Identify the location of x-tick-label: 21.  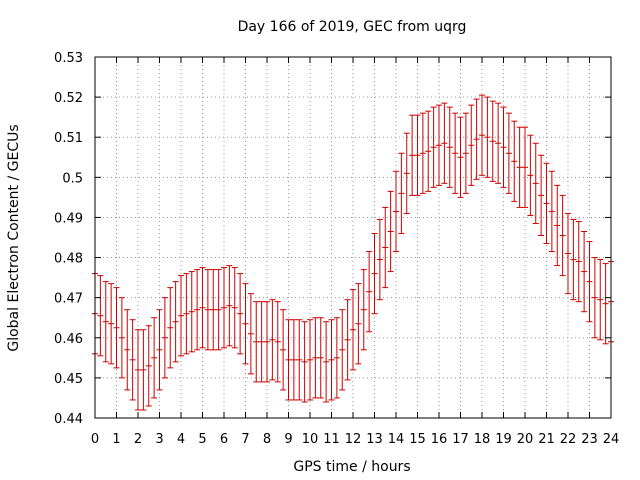
(546, 439).